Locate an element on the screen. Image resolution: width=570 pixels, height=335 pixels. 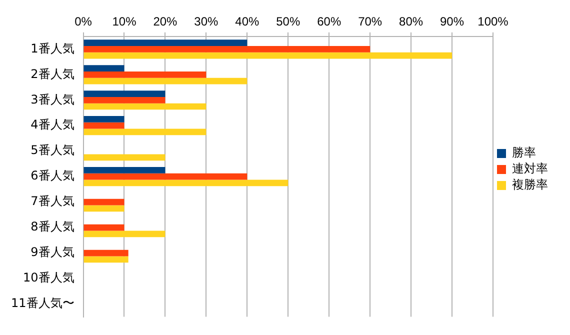
y-tick-label: 1番人気 is located at coordinates (52, 48).